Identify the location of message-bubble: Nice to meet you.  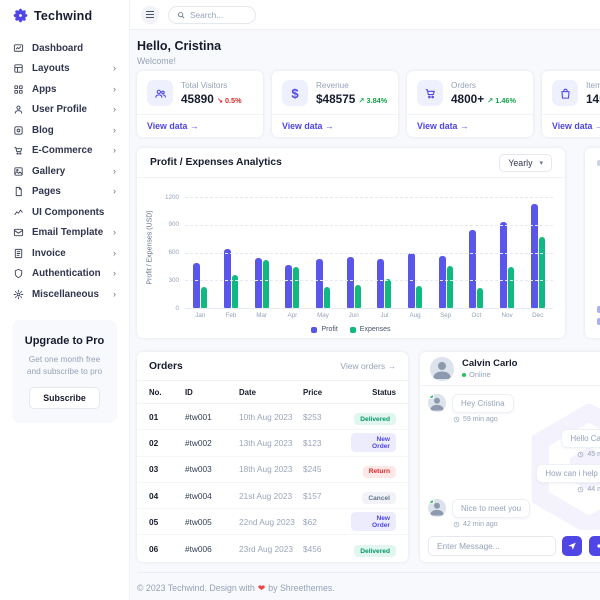
(491, 508).